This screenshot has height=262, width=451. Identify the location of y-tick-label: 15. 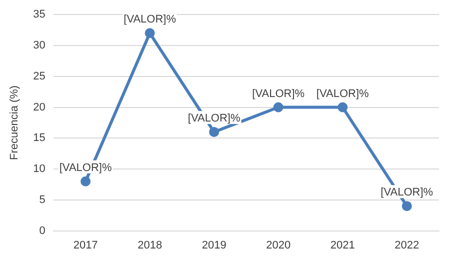
(39, 138).